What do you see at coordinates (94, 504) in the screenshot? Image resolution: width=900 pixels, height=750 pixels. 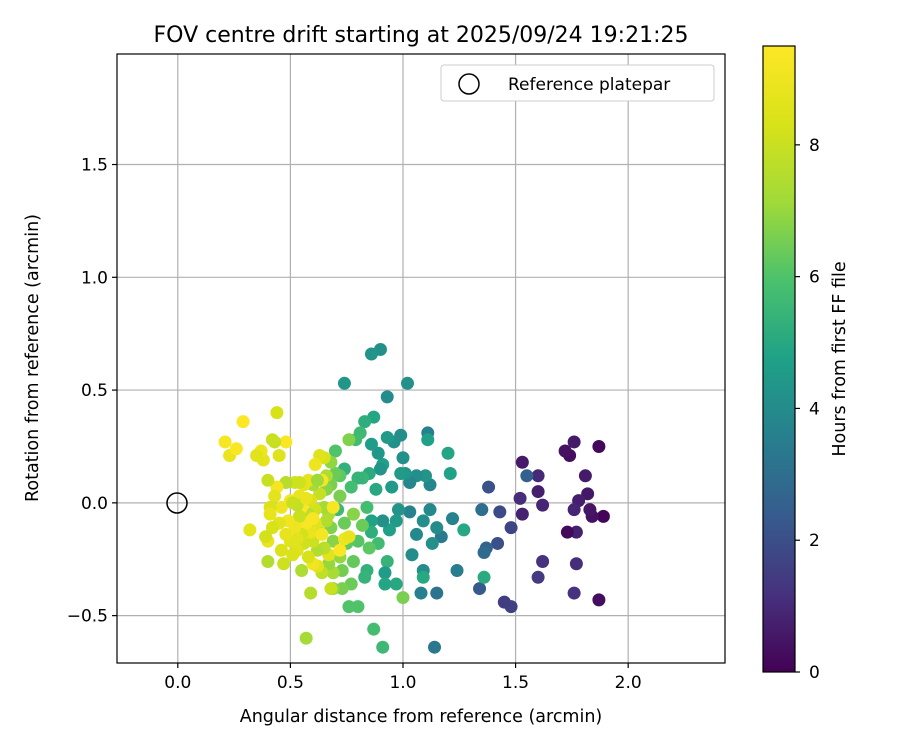 I see `y-tick-label: 0.0` at bounding box center [94, 504].